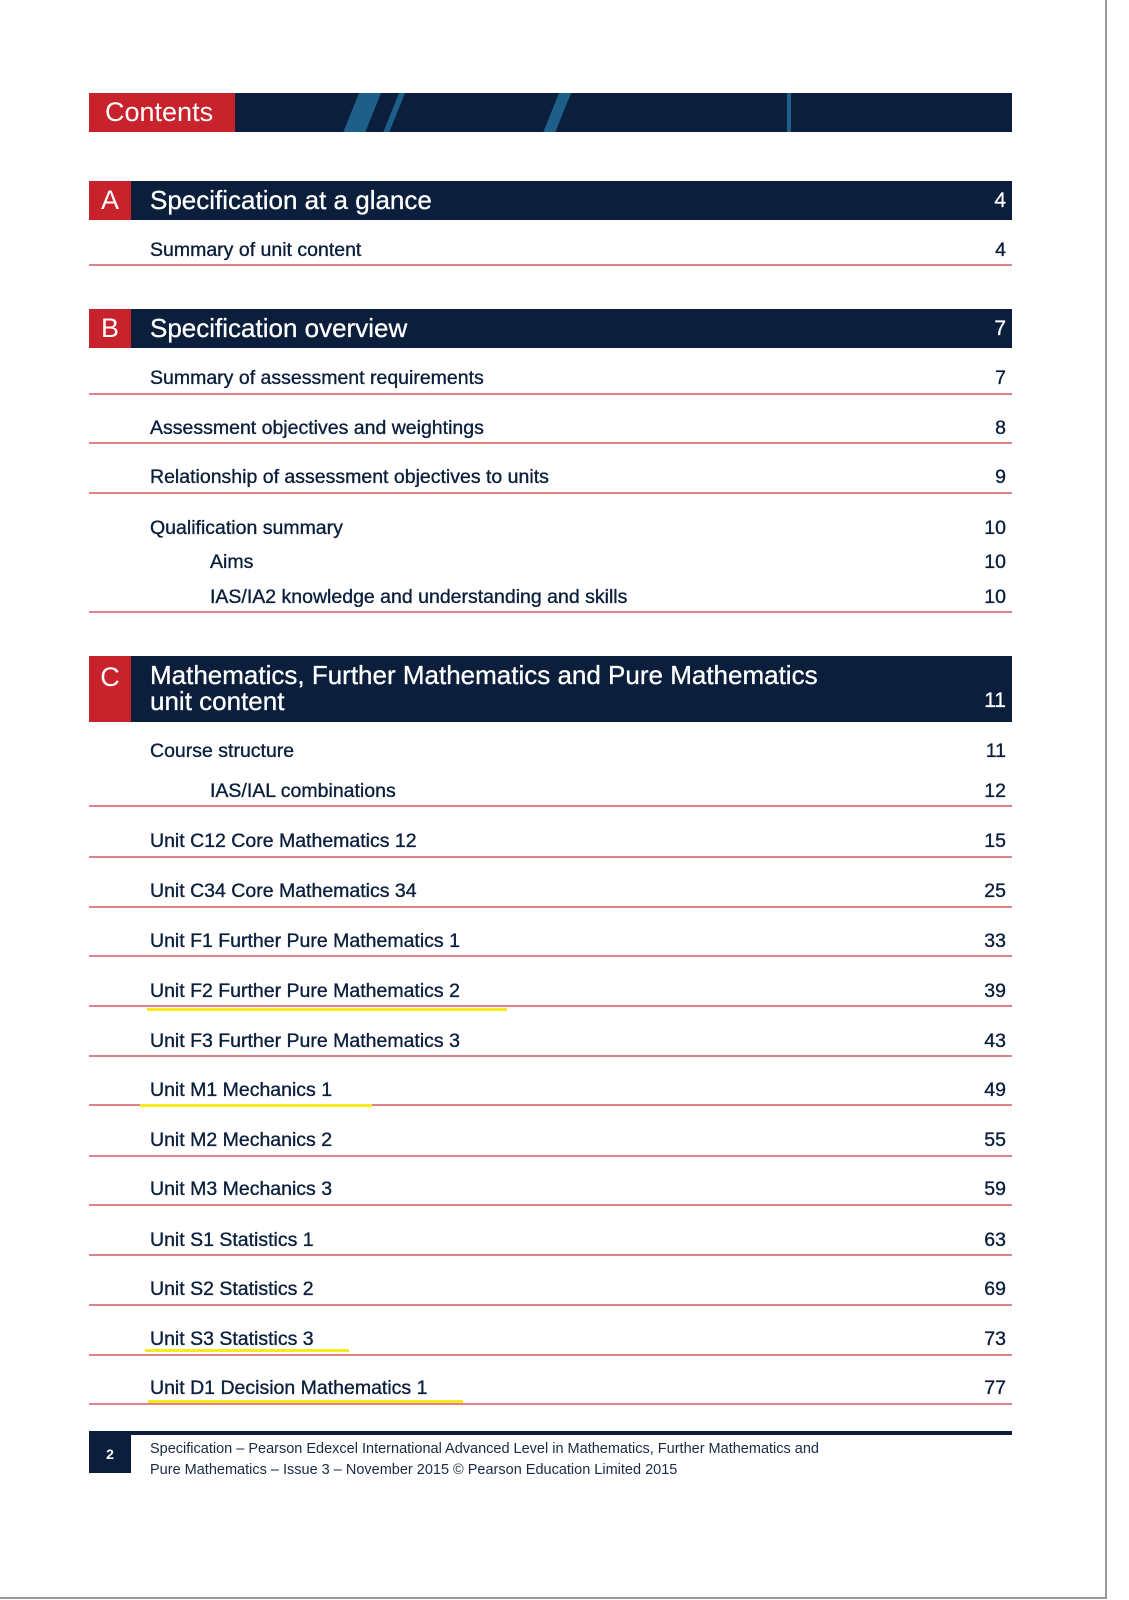 Image resolution: width=1129 pixels, height=1600 pixels. Describe the element at coordinates (1000, 428) in the screenshot. I see `entry-page: 8` at that location.